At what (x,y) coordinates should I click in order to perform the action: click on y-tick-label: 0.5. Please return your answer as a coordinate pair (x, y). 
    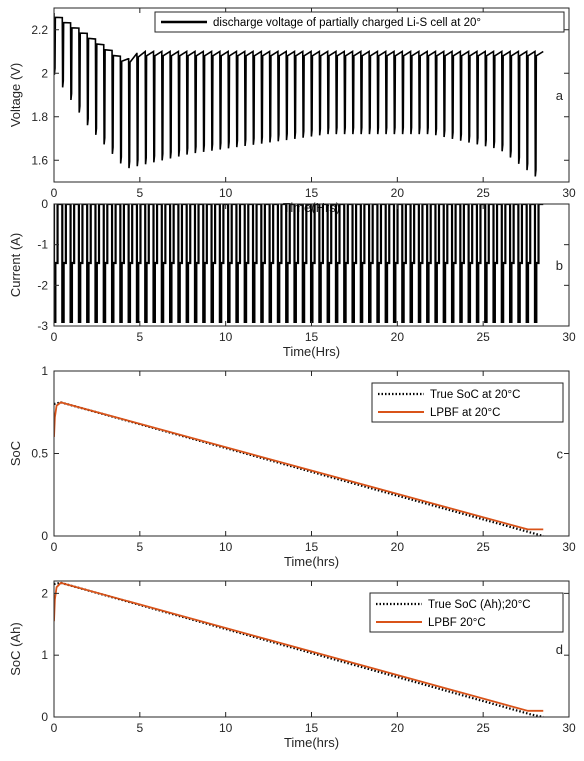
    Looking at the image, I should click on (39, 454).